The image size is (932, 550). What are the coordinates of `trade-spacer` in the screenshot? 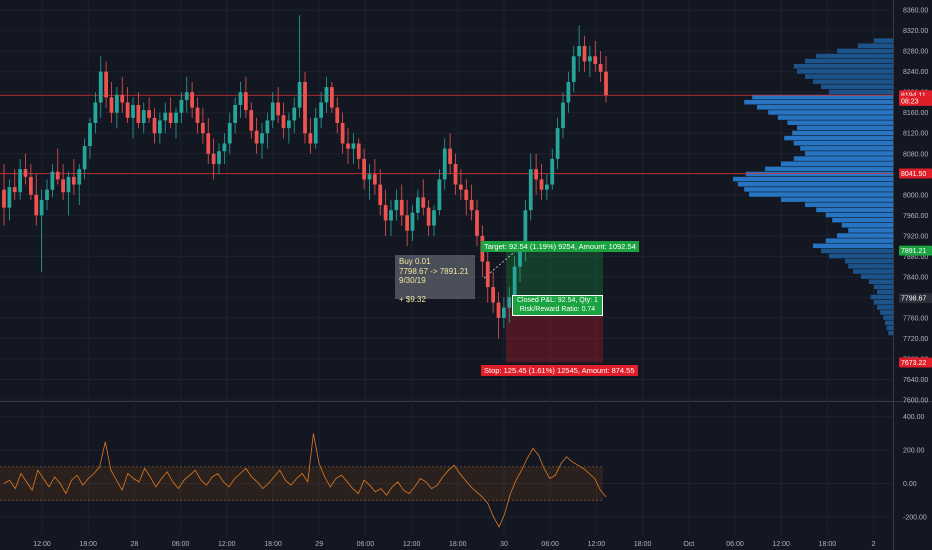 It's located at (435, 290).